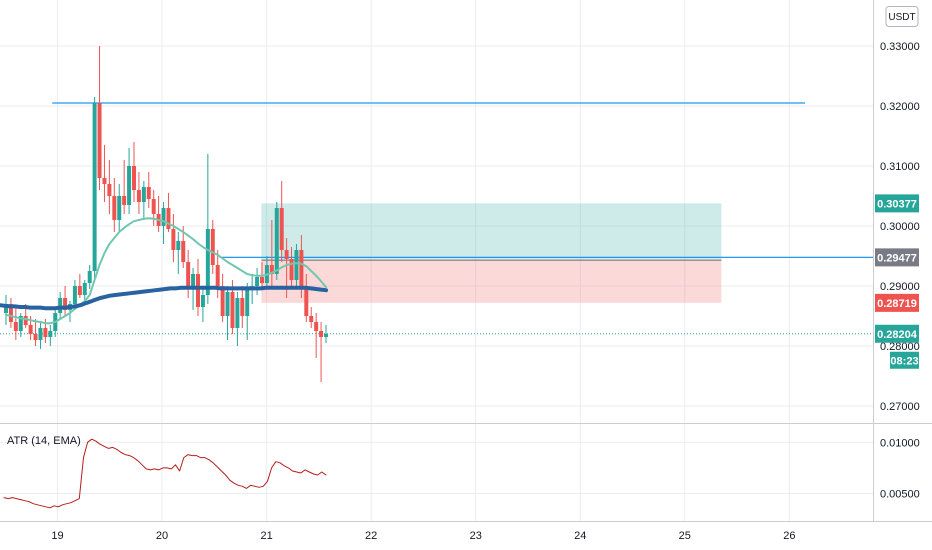 Image resolution: width=932 pixels, height=550 pixels. I want to click on atr-line, so click(165, 473).